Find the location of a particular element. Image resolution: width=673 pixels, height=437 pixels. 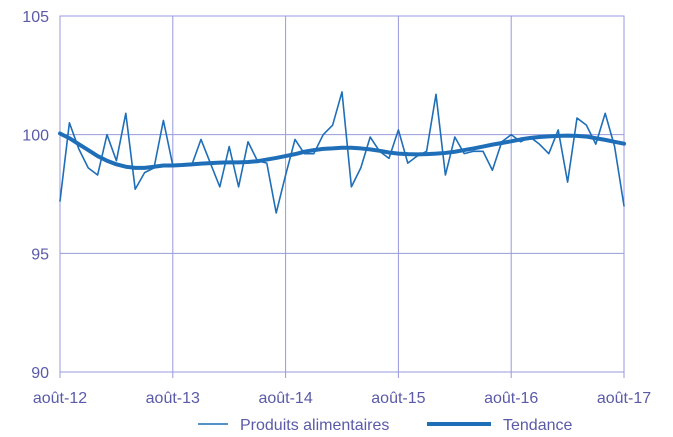

series-line-tendance is located at coordinates (342, 150).